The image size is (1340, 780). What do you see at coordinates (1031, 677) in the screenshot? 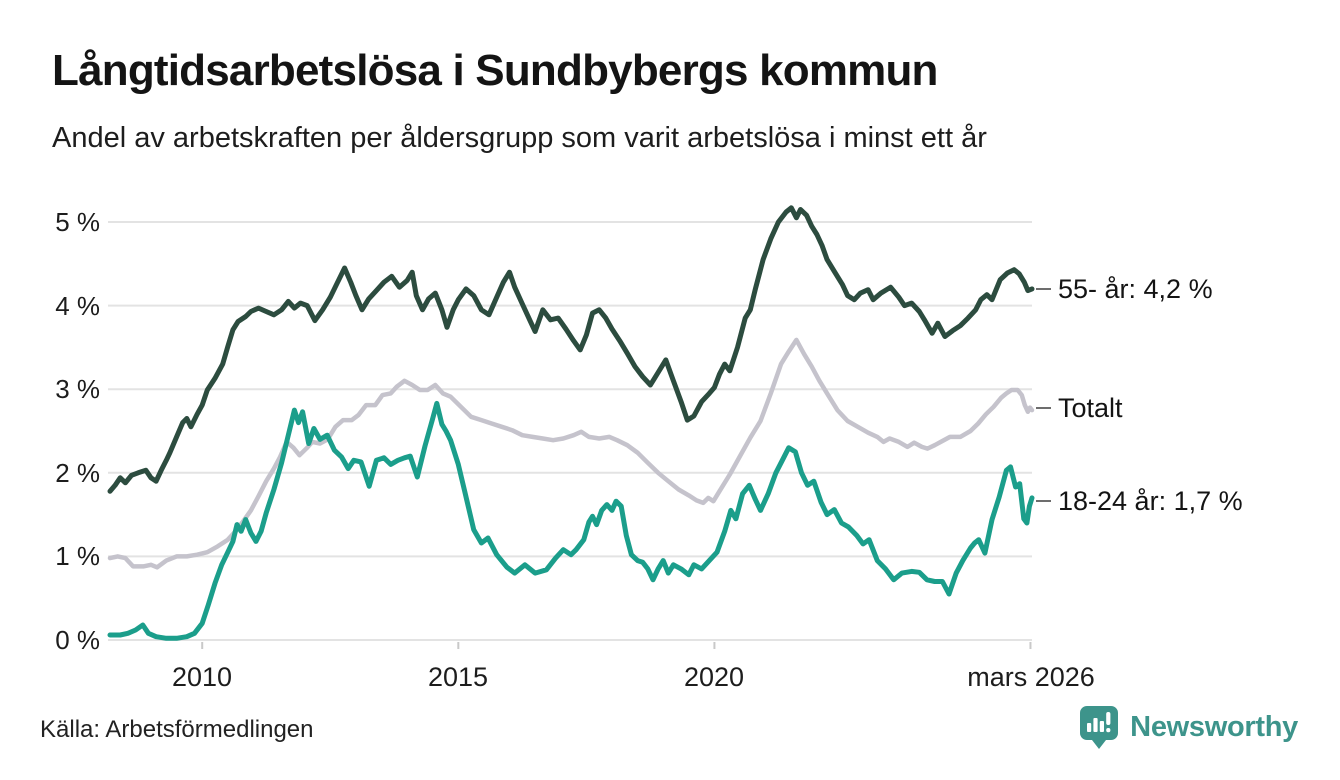
I see `x-axis-tick-mars-2026: mars 2026` at bounding box center [1031, 677].